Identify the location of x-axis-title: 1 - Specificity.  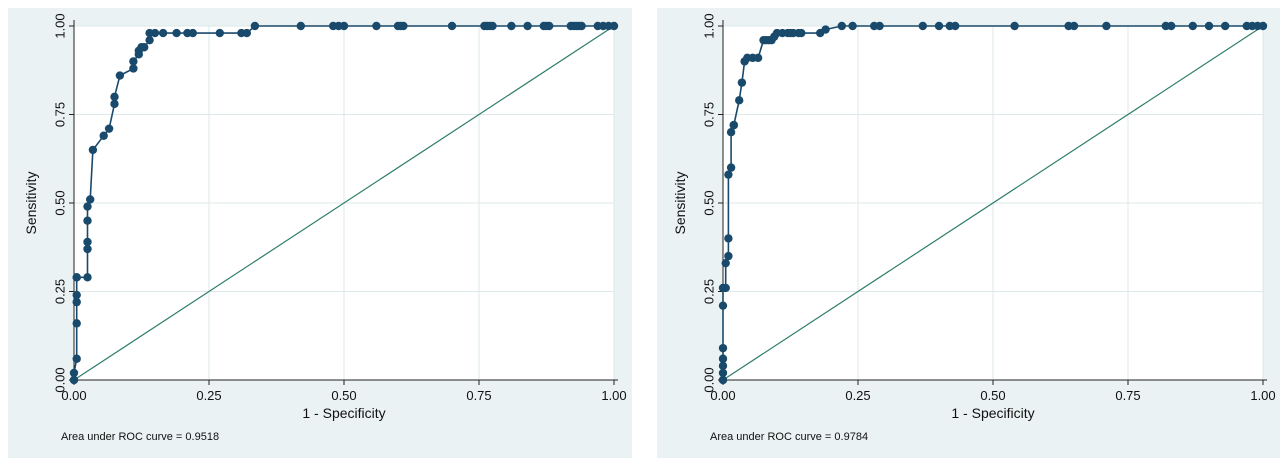
(992, 413).